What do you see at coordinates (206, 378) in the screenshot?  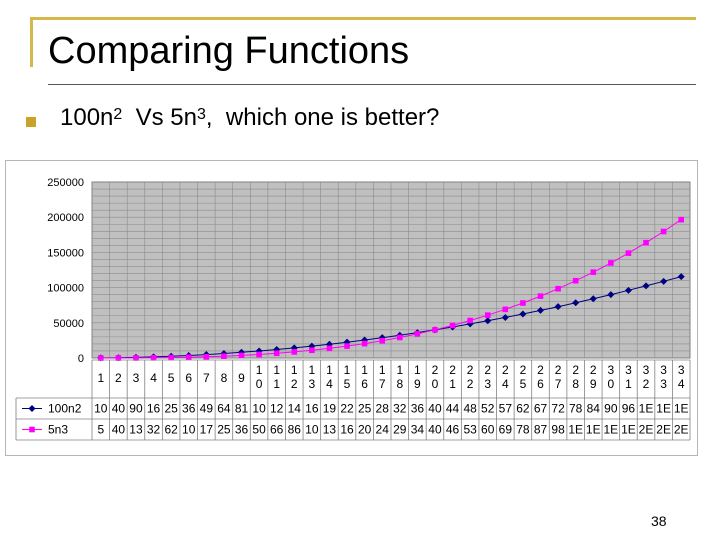 I see `x-category-label: 7` at bounding box center [206, 378].